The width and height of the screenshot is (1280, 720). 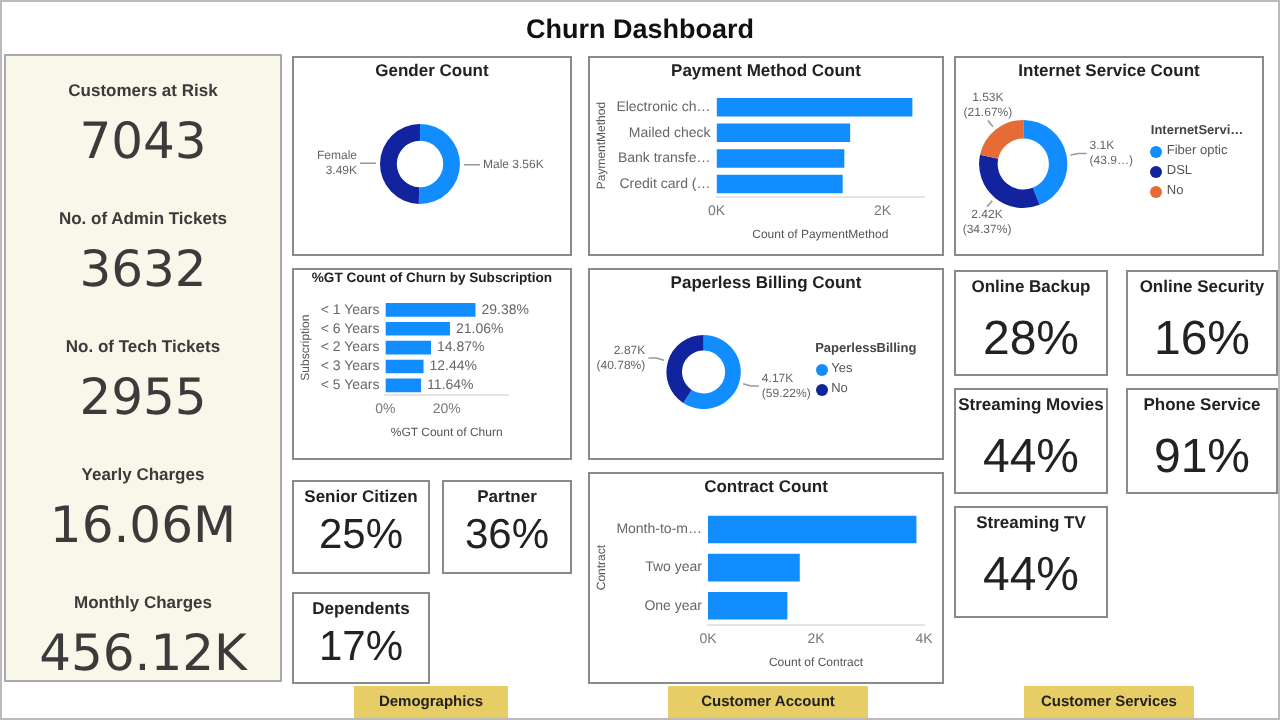 I want to click on text: 7043, so click(x=143, y=141).